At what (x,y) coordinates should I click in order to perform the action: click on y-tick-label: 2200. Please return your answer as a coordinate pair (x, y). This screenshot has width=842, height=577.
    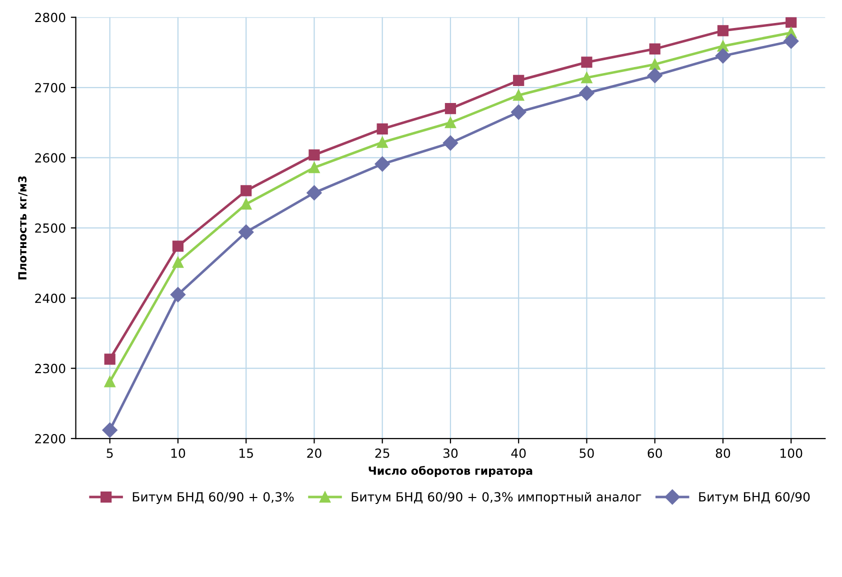
    Looking at the image, I should click on (50, 439).